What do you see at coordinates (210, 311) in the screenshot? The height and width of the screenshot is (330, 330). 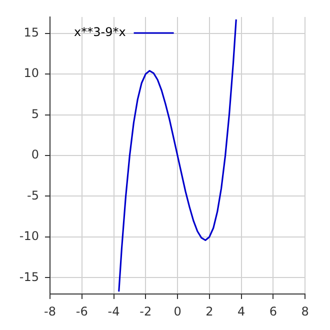 I see `x-tick-label: 2` at bounding box center [210, 311].